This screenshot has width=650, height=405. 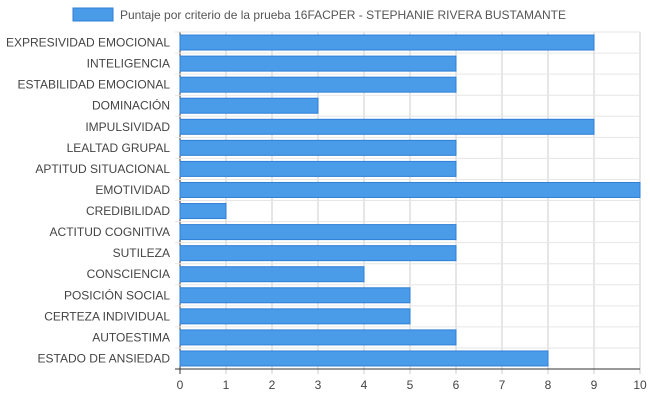 What do you see at coordinates (640, 385) in the screenshot?
I see `x-tick-label: 10` at bounding box center [640, 385].